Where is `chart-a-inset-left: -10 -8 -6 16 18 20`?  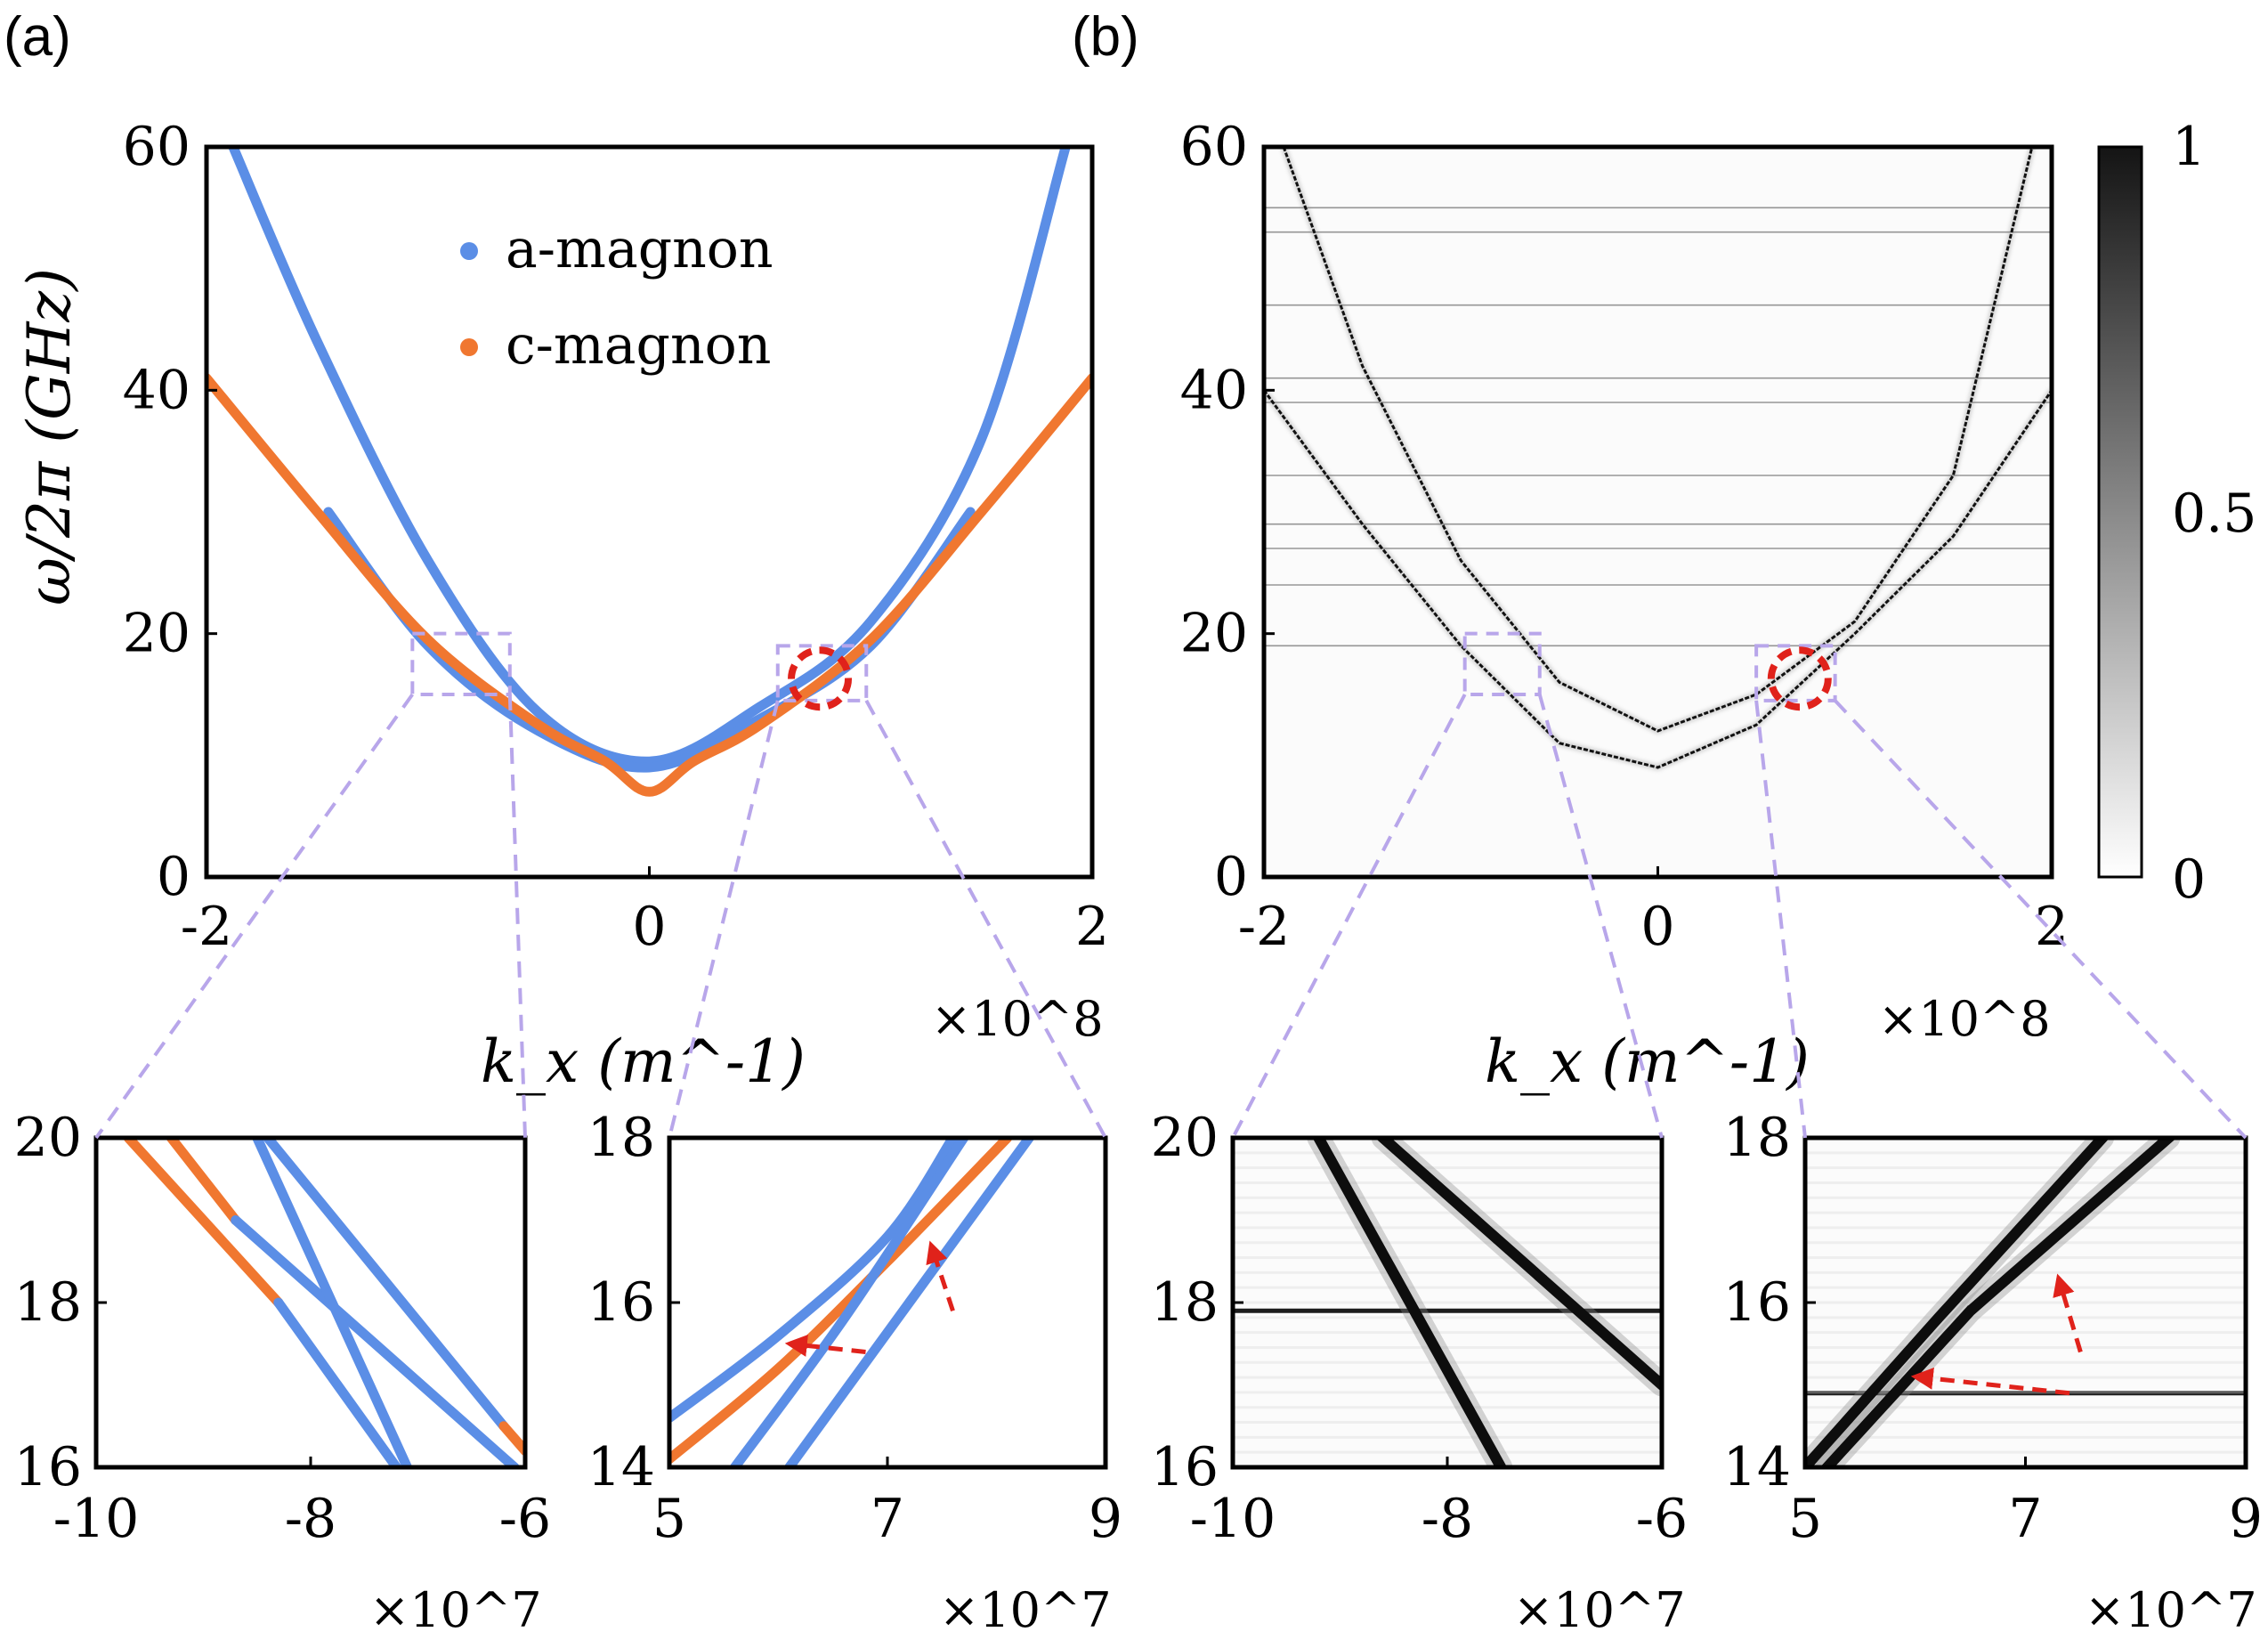 chart-a-inset-left: -10 -8 -6 16 18 20 is located at coordinates (283, 1329).